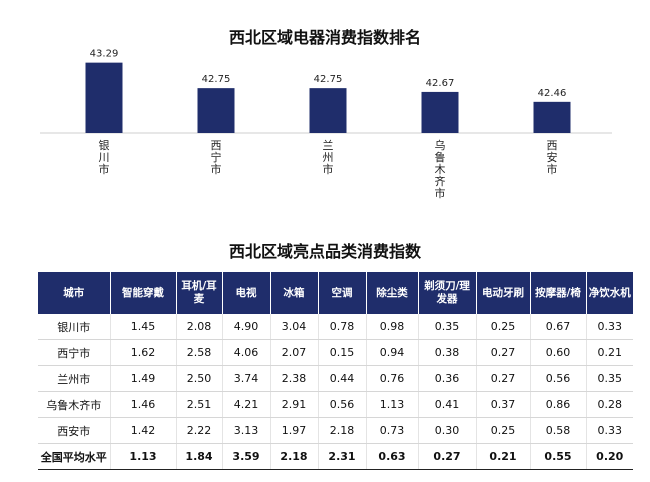 The image size is (650, 482). Describe the element at coordinates (199, 378) in the screenshot. I see `table-cell: 2.50` at that location.